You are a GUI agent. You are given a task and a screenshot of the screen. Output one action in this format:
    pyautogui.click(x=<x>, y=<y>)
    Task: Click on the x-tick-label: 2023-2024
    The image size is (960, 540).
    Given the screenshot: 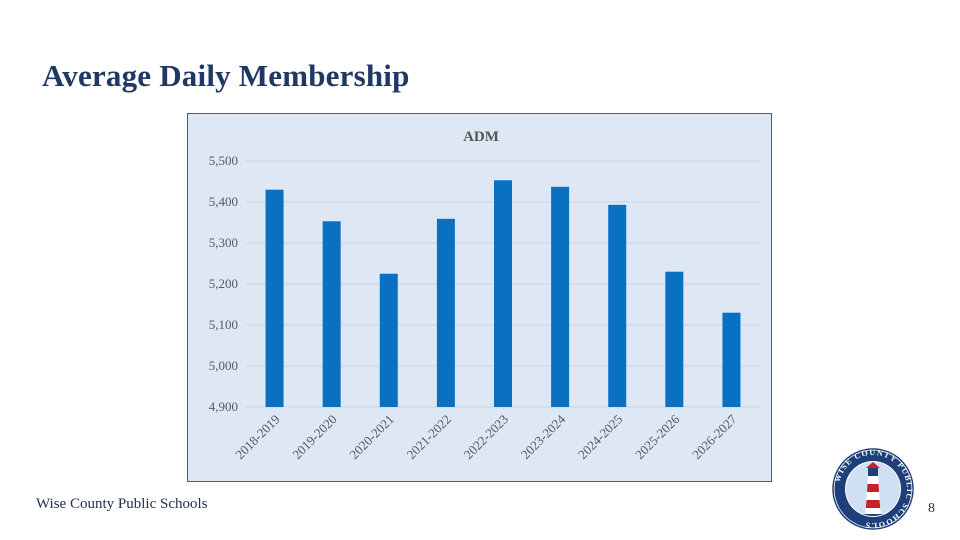 What is the action you would take?
    pyautogui.click(x=543, y=436)
    